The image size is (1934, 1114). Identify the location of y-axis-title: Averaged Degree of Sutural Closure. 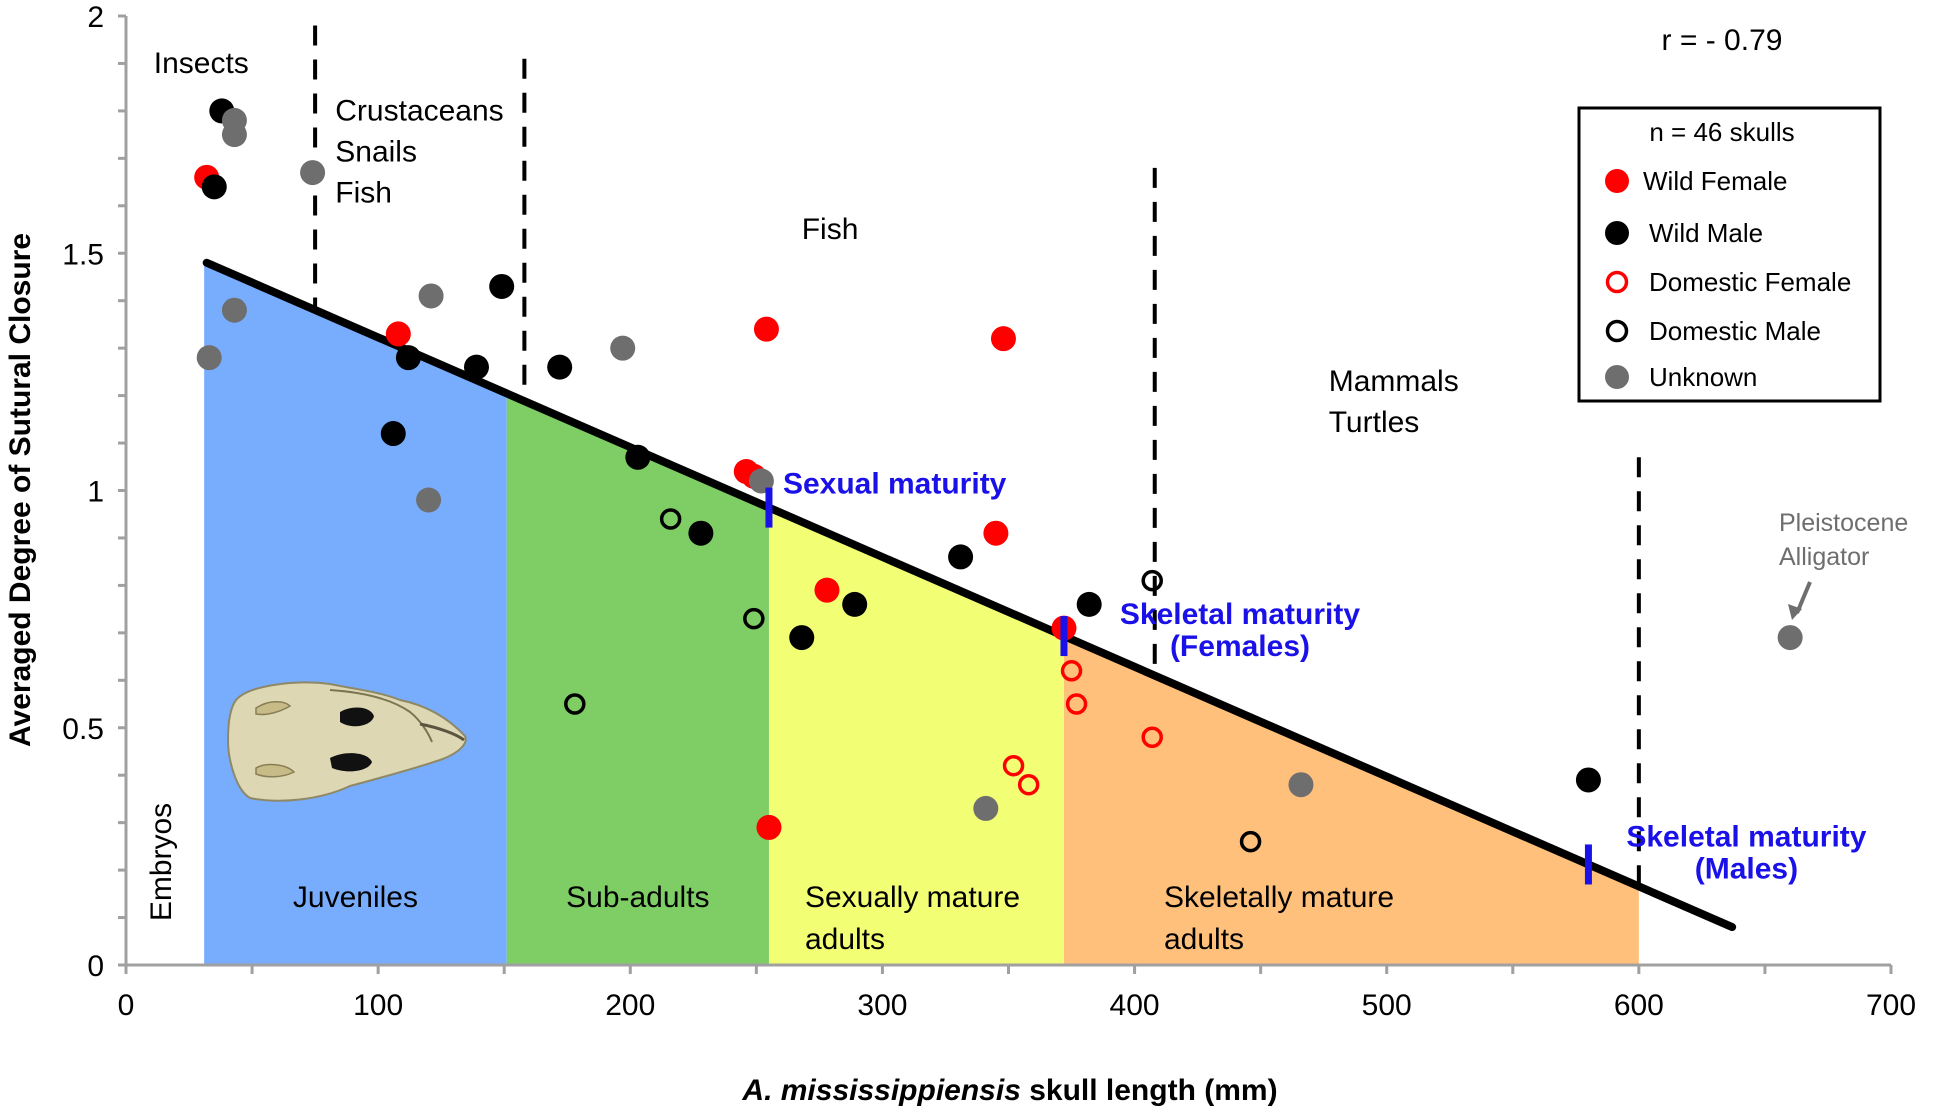
(20, 490).